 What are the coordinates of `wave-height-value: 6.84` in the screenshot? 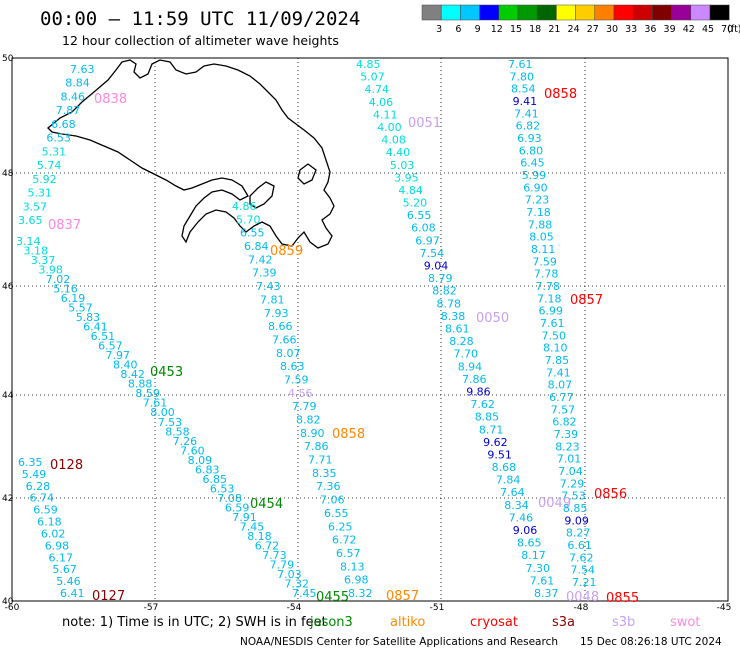 It's located at (256, 246).